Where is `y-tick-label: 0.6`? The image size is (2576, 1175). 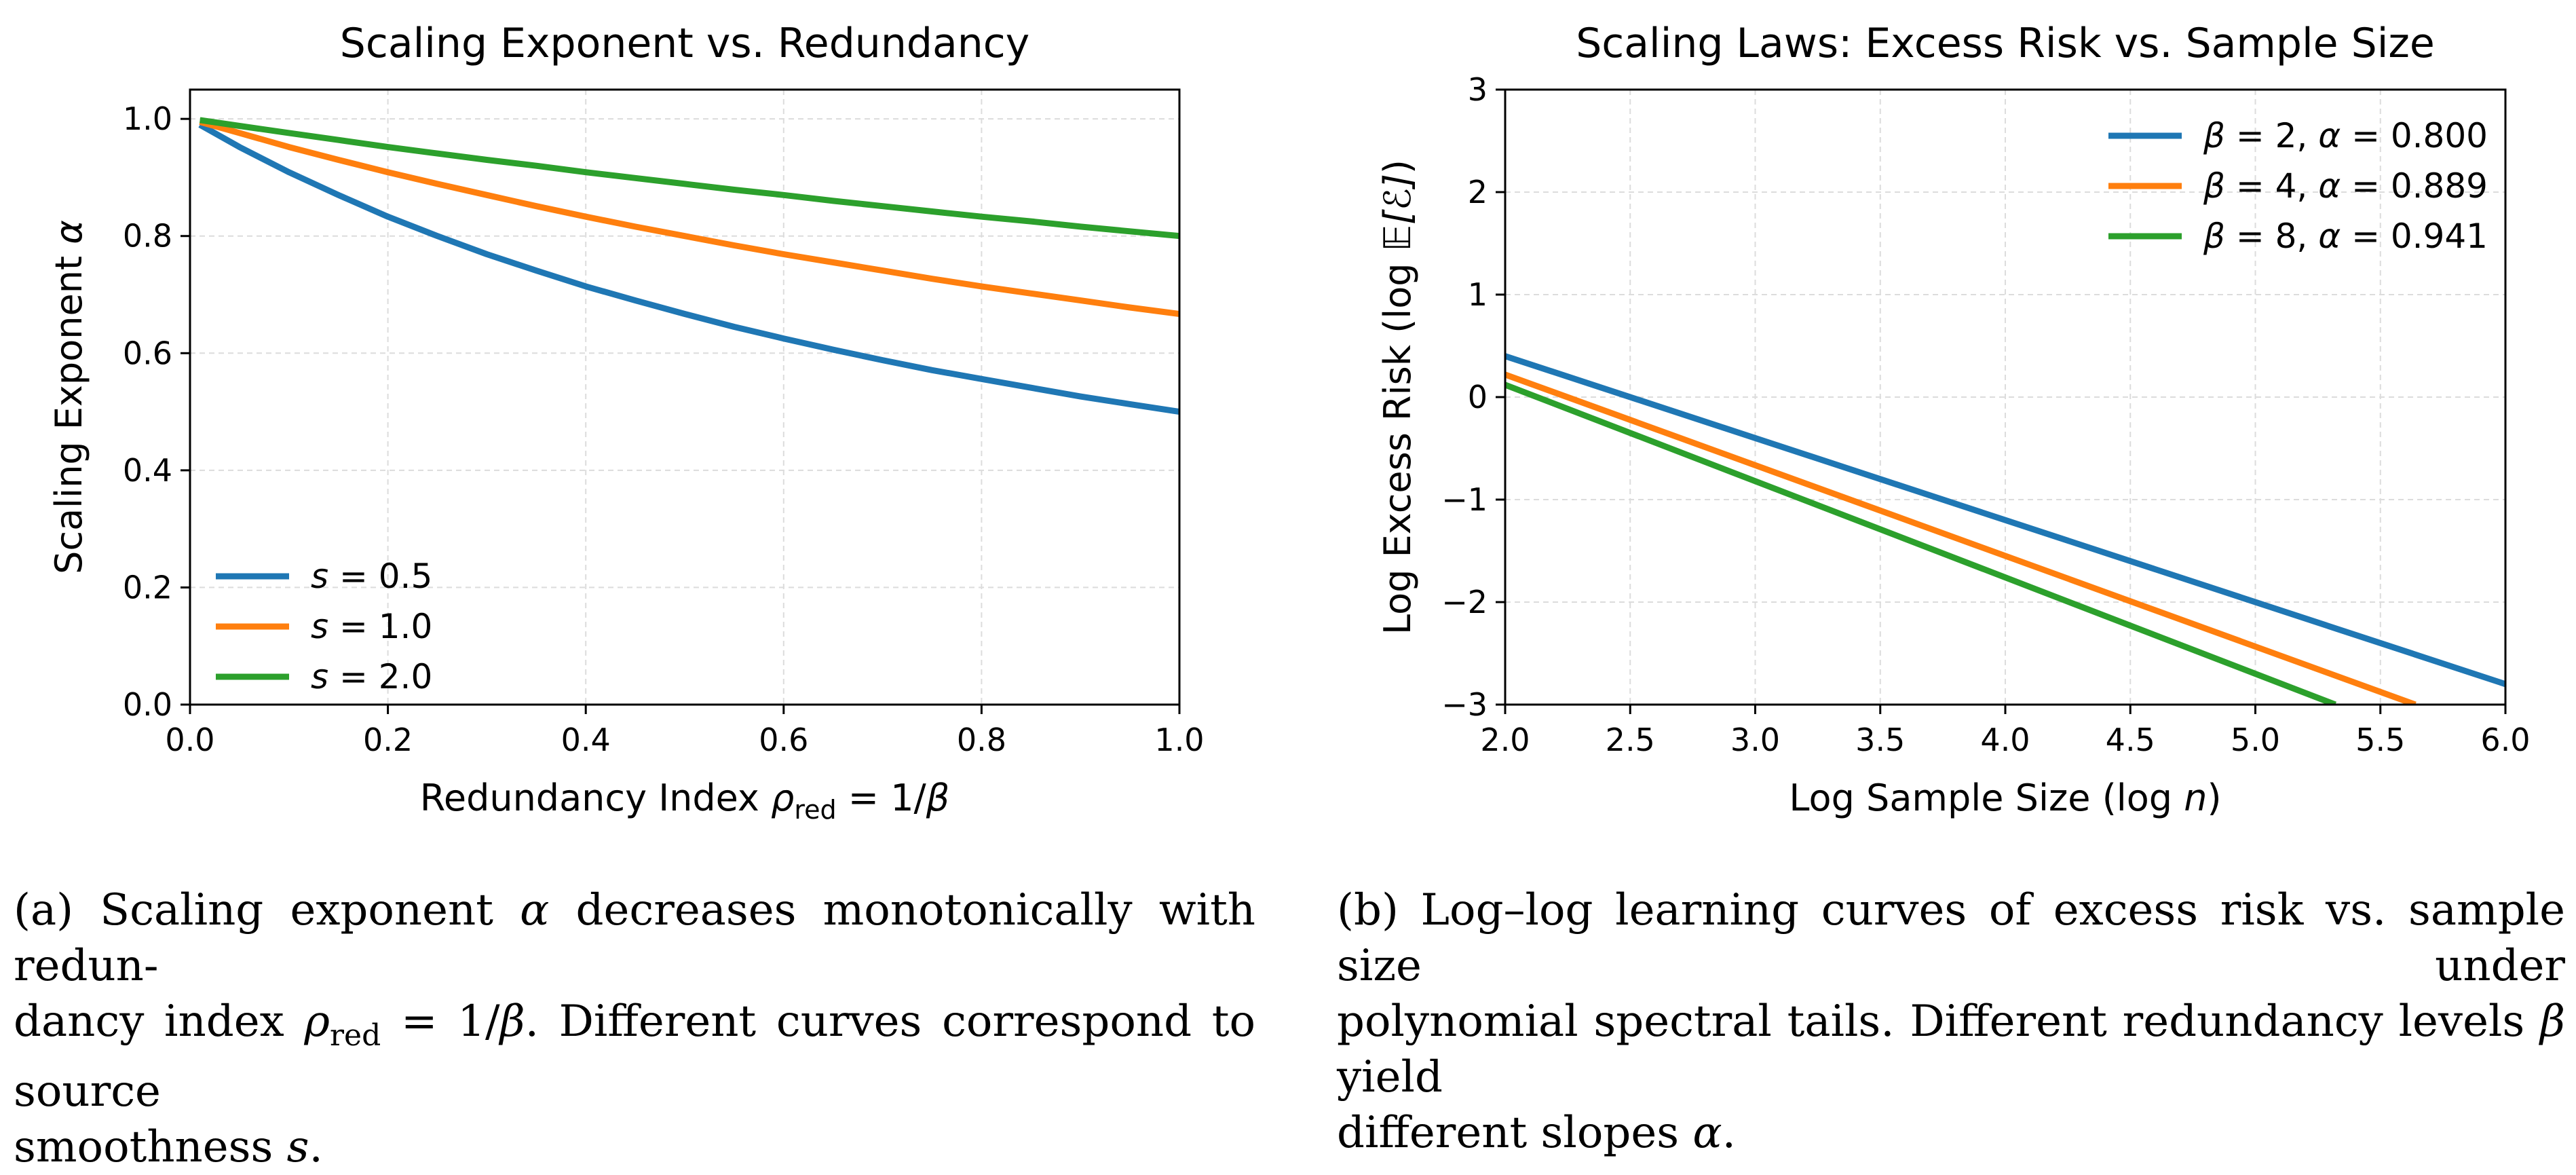 y-tick-label: 0.6 is located at coordinates (148, 353).